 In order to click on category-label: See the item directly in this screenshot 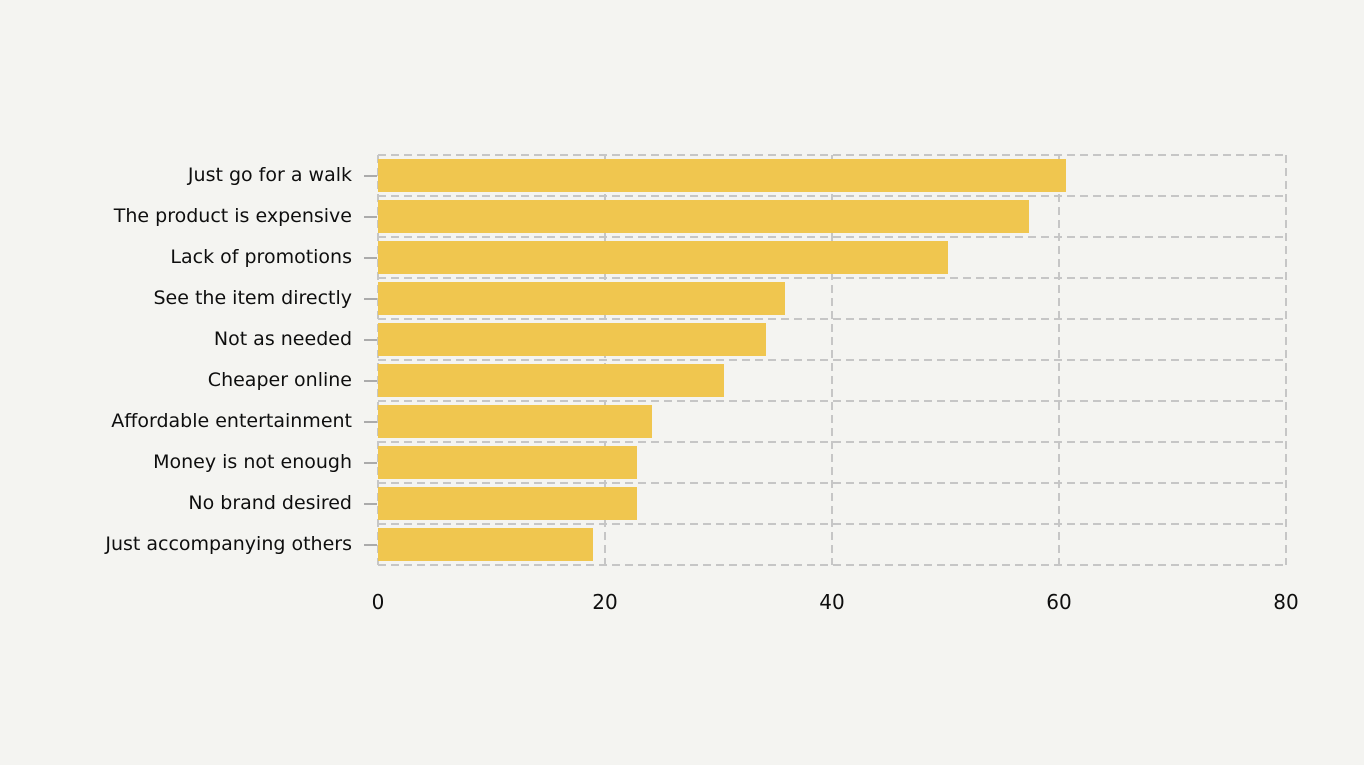, I will do `click(252, 298)`.